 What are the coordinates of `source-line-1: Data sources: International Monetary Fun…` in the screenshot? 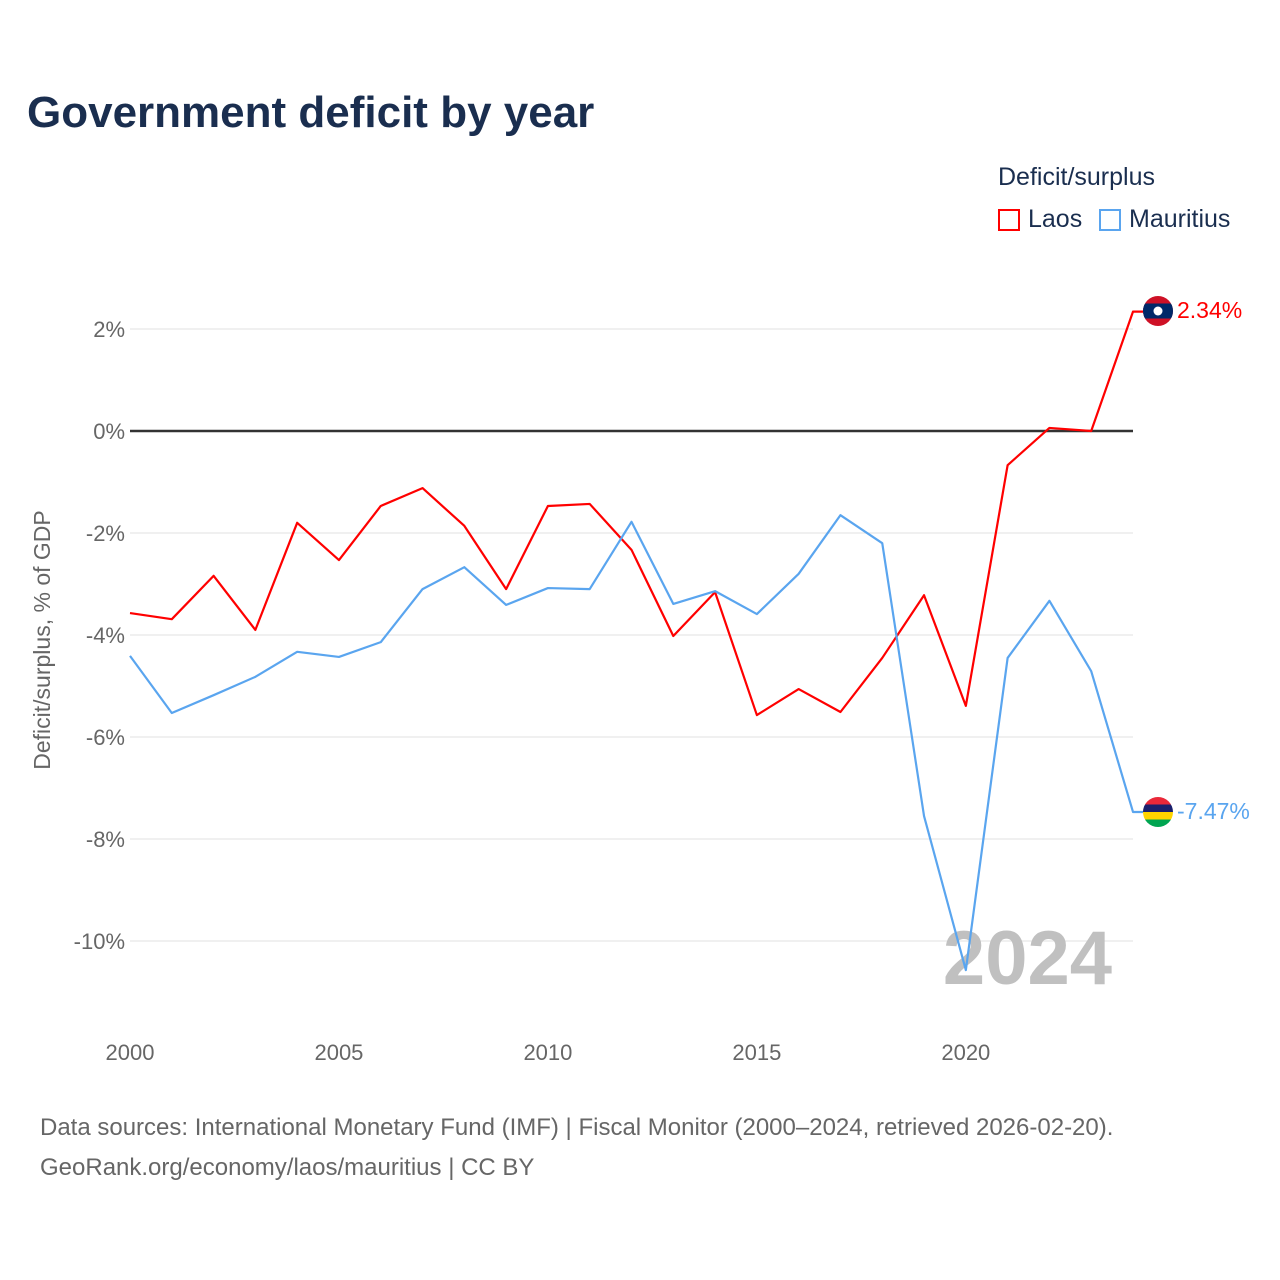 It's located at (577, 1127).